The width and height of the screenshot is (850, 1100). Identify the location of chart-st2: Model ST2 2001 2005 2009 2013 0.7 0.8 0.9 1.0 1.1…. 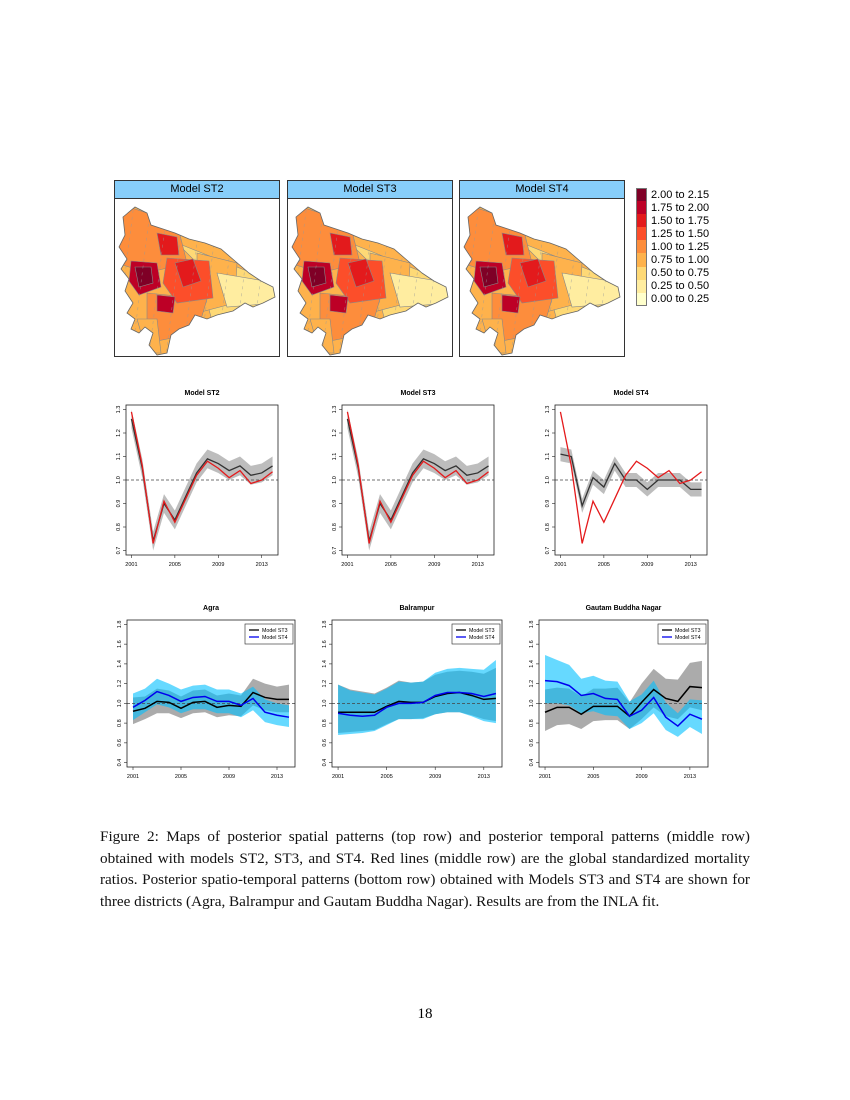
(197, 479).